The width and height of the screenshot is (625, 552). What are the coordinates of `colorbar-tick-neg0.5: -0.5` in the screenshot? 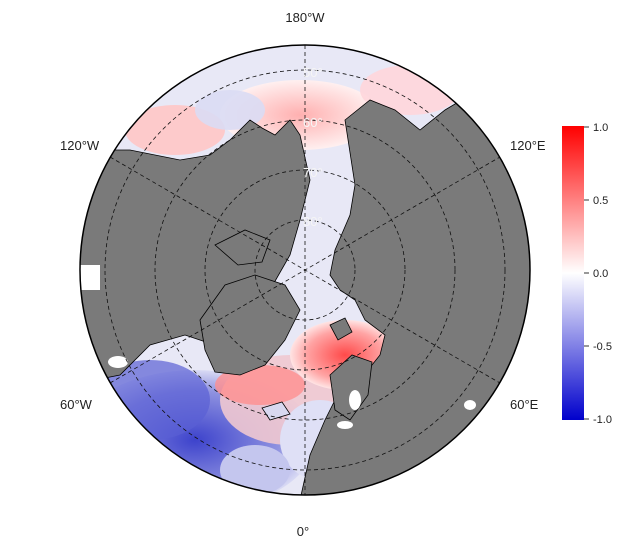 It's located at (602, 347).